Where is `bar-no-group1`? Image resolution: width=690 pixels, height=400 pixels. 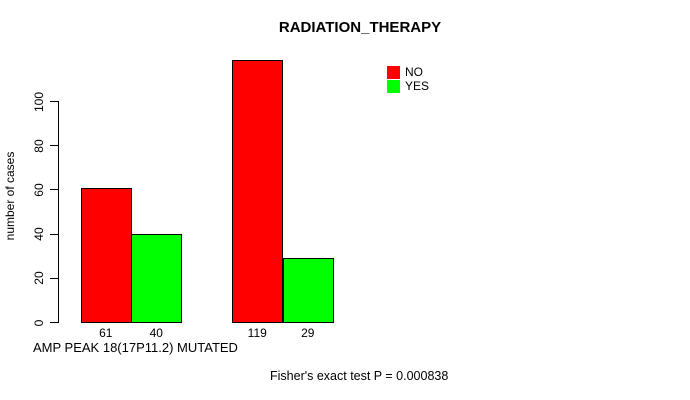 bar-no-group1 is located at coordinates (106, 255).